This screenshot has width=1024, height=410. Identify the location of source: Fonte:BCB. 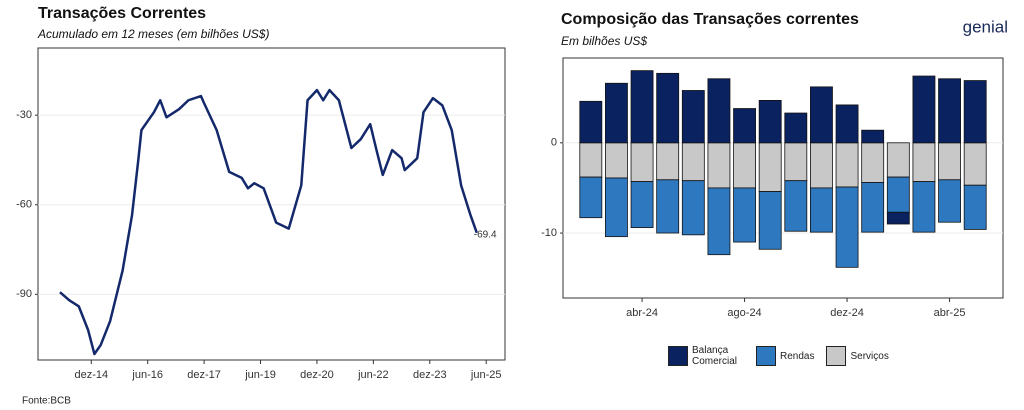
(46, 401).